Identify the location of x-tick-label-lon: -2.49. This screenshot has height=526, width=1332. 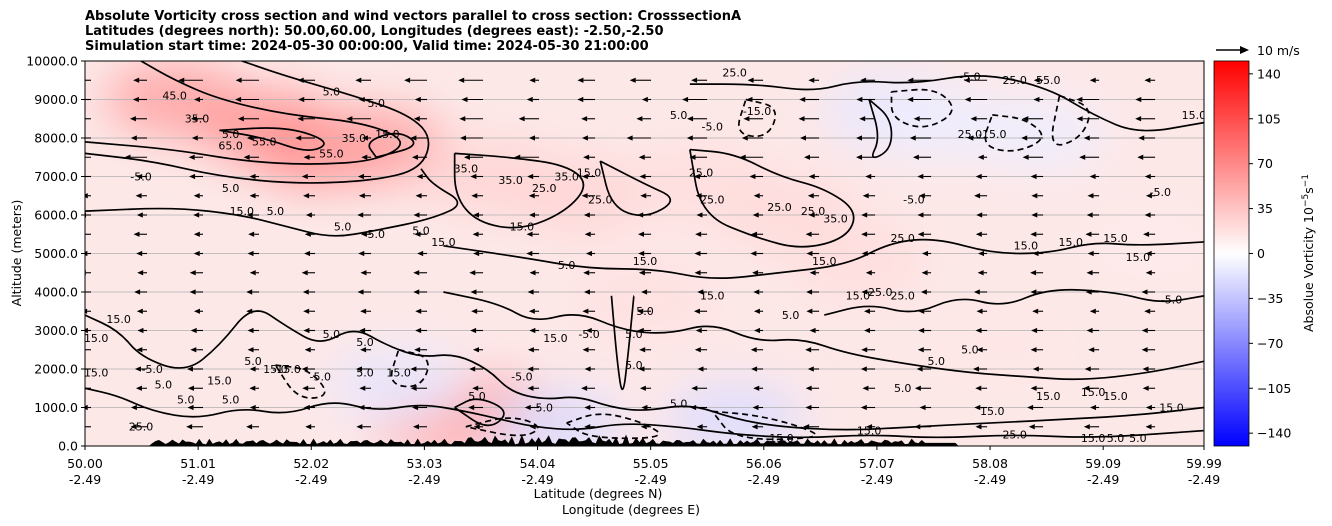
(311, 479).